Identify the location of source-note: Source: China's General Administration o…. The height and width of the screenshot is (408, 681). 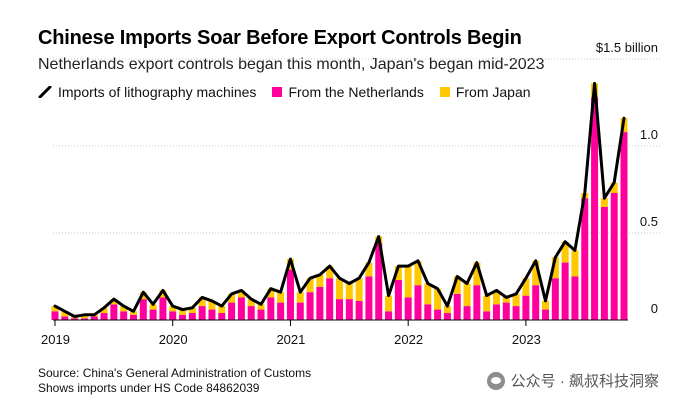
(174, 381).